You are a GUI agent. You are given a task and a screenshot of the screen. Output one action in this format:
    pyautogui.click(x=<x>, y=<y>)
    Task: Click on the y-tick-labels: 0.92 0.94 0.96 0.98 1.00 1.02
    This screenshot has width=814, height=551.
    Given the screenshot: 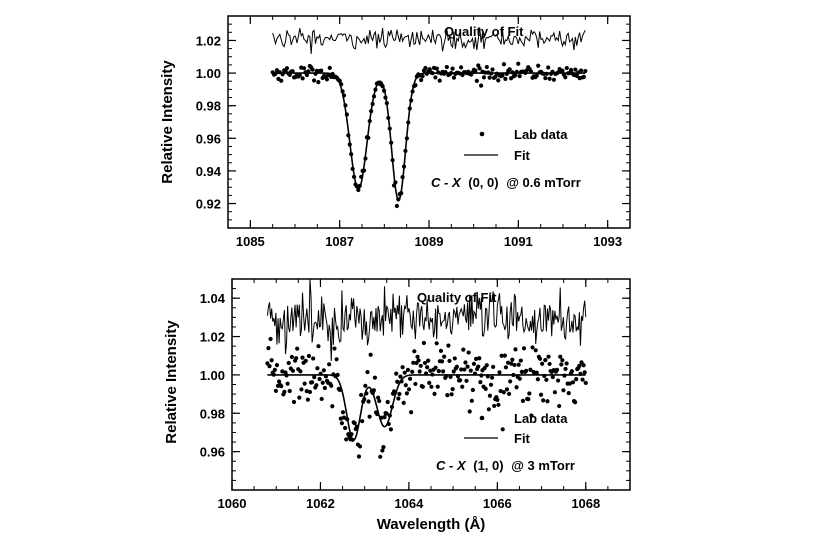 What is the action you would take?
    pyautogui.click(x=209, y=122)
    